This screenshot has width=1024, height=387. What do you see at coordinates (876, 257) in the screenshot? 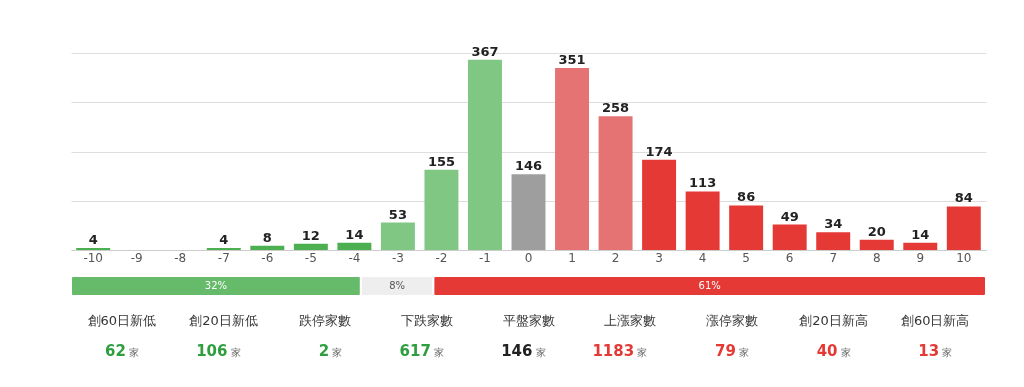
I see `x-tick-label: 8` at bounding box center [876, 257].